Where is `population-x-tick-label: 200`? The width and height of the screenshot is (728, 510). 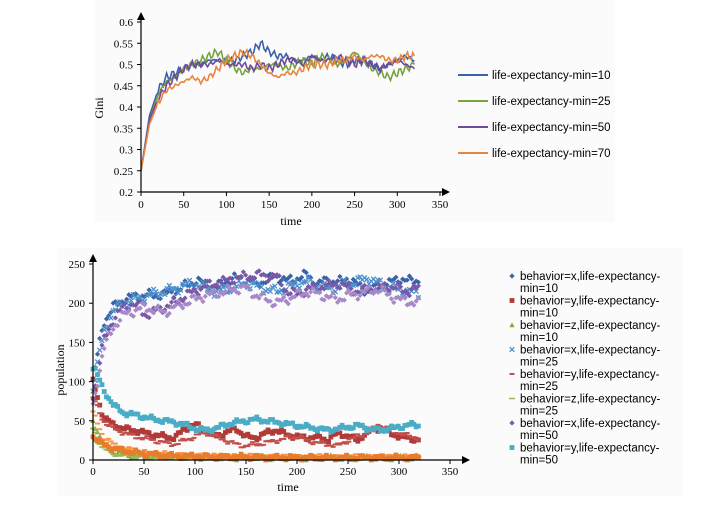 population-x-tick-label: 200 is located at coordinates (297, 472).